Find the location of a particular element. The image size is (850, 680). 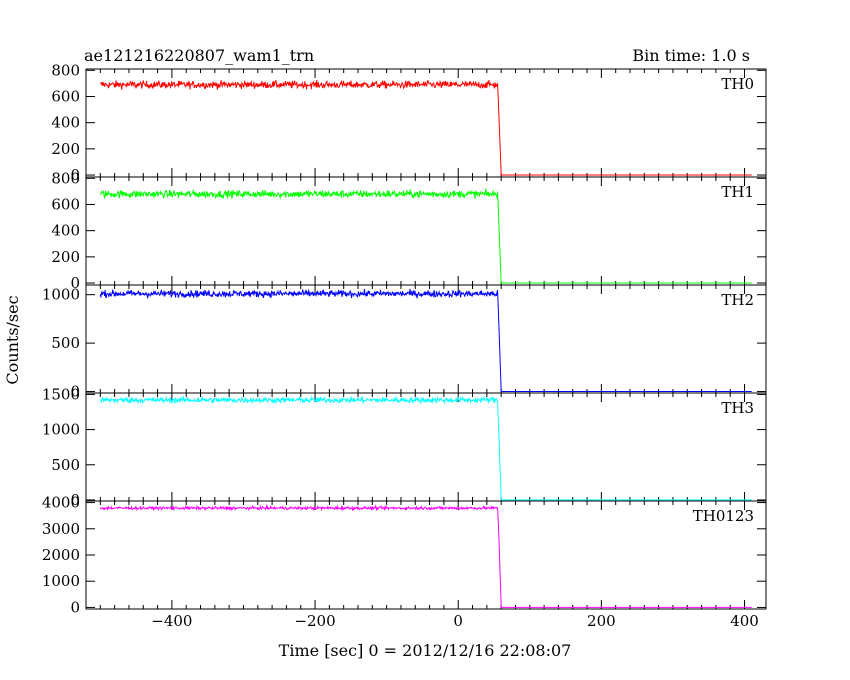

x-axis-label: Time [sec] 0 = 2012/12/16 22:08:07 is located at coordinates (425, 650).